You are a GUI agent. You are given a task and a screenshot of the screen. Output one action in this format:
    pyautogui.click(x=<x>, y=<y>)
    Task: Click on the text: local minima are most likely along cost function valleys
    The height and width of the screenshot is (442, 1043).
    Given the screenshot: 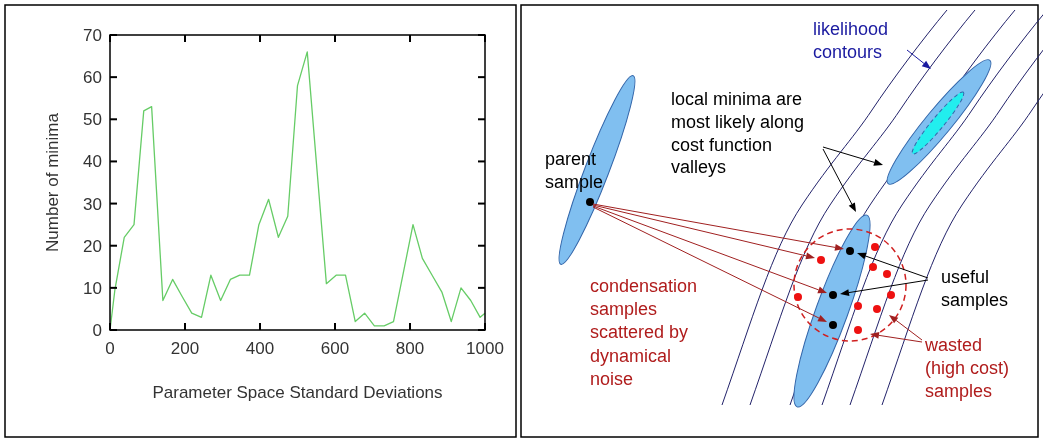 What is the action you would take?
    pyautogui.click(x=738, y=133)
    